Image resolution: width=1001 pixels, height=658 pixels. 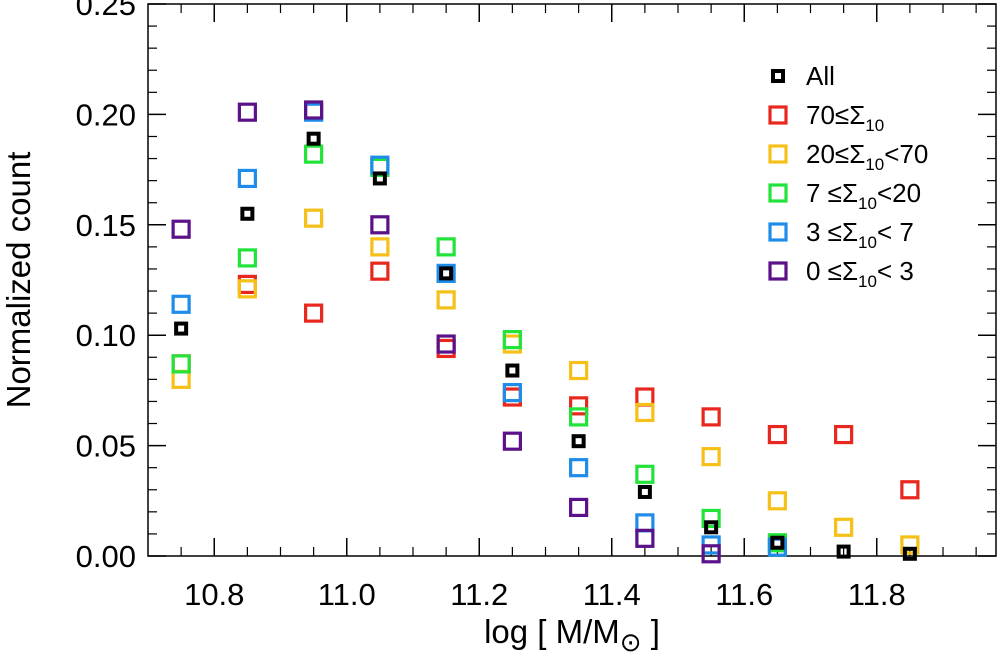 I want to click on legend-label: 7 ≤Σ10<20, so click(x=863, y=195).